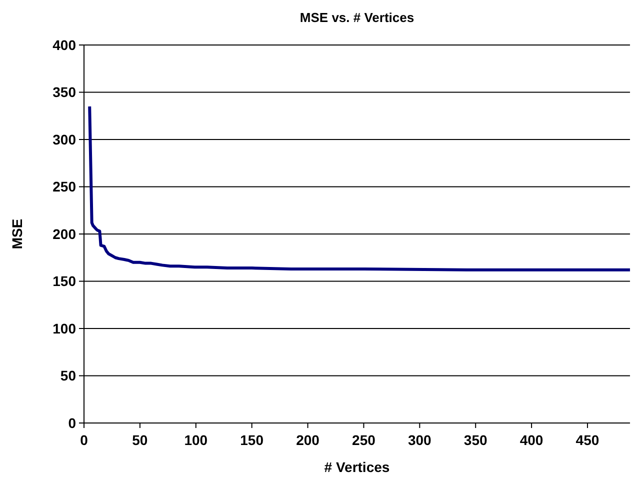 The width and height of the screenshot is (631, 485). Describe the element at coordinates (64, 139) in the screenshot. I see `y-tick-label: 300` at that location.